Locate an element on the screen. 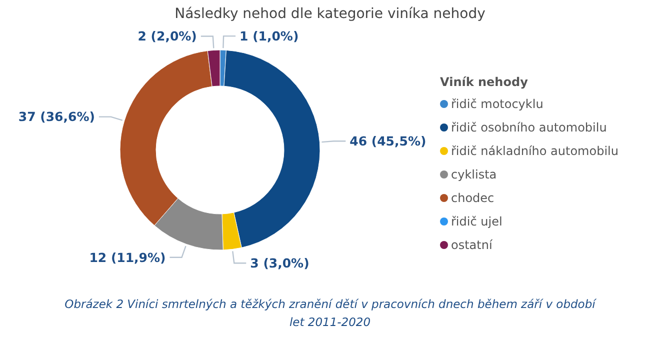 This screenshot has height=347, width=654. data-label: 12 (11,9%) is located at coordinates (127, 257).